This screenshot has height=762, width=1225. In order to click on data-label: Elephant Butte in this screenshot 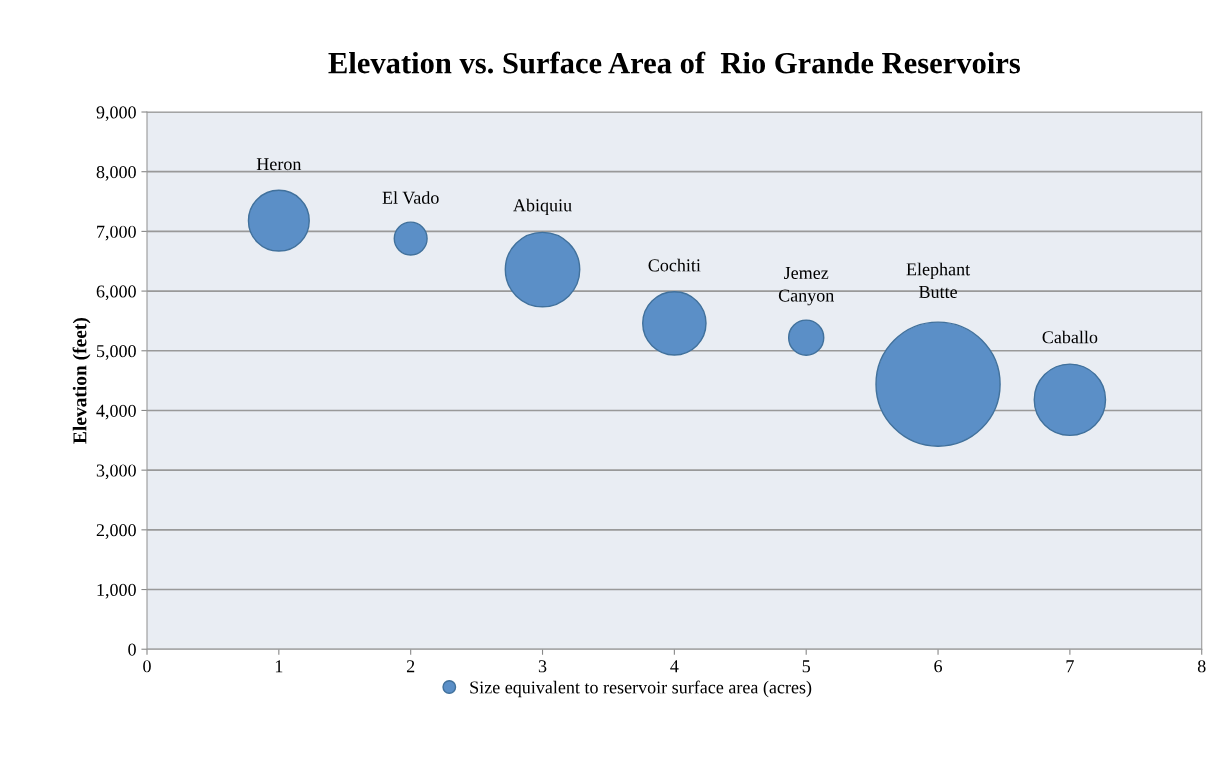, I will do `click(938, 280)`.